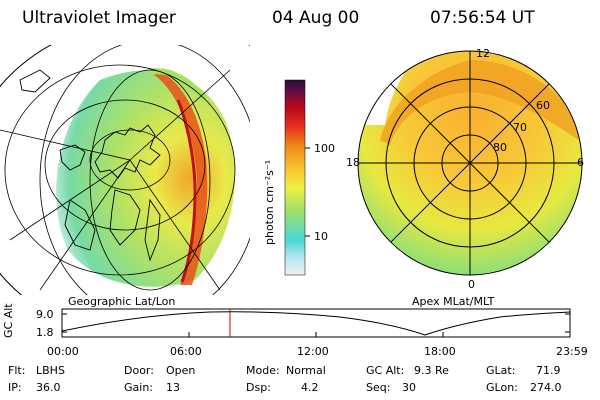 The width and height of the screenshot is (600, 400). I want to click on seq-label: Seq:, so click(378, 387).